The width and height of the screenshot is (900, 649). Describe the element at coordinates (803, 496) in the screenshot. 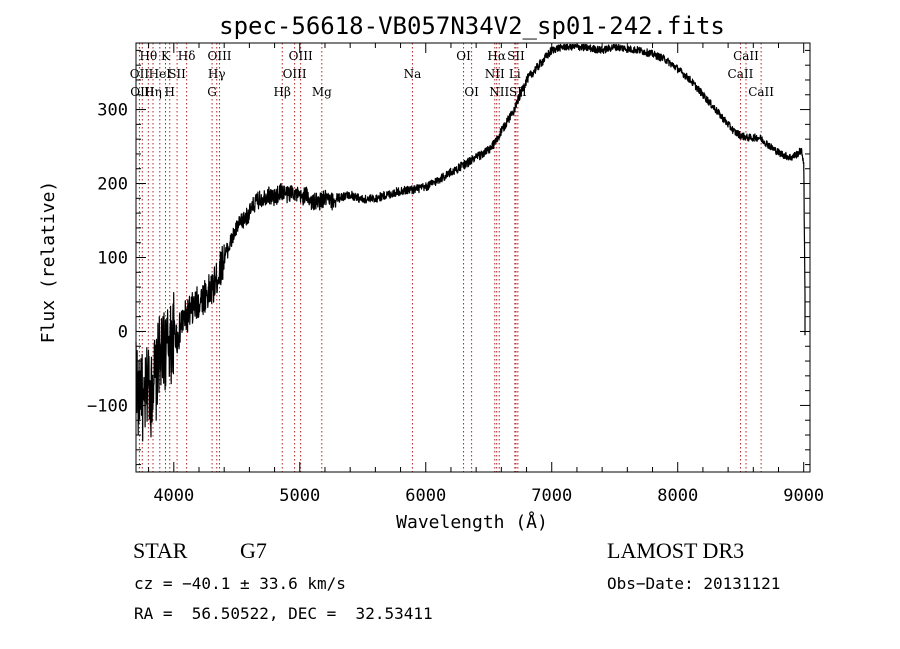

I see `x-tick-label-5: 9000` at that location.